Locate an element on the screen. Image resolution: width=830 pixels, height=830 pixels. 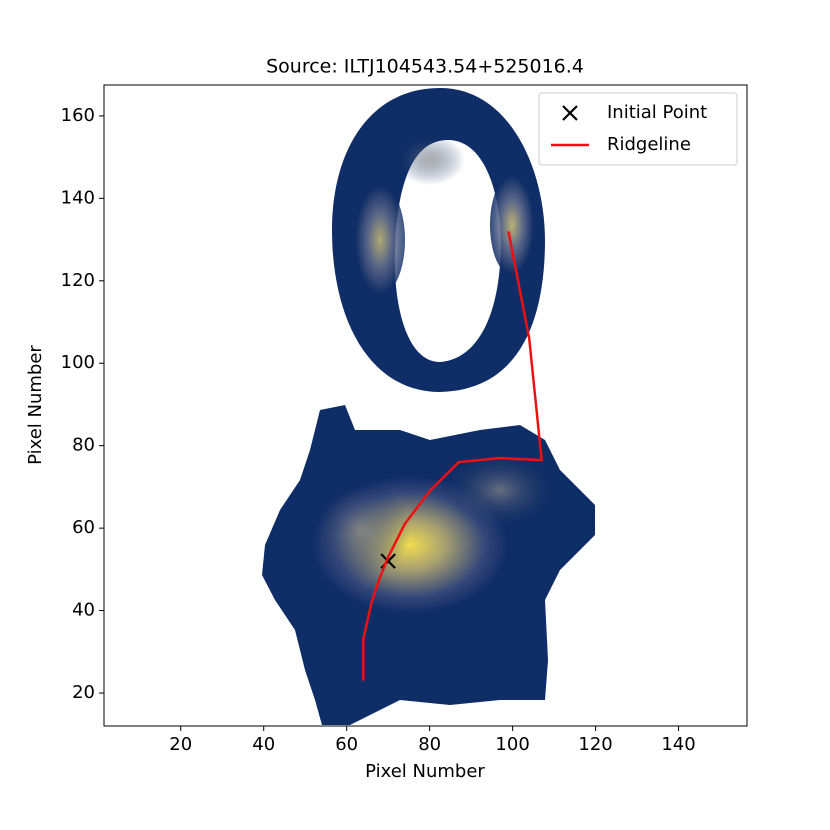
legend-box is located at coordinates (638, 129).